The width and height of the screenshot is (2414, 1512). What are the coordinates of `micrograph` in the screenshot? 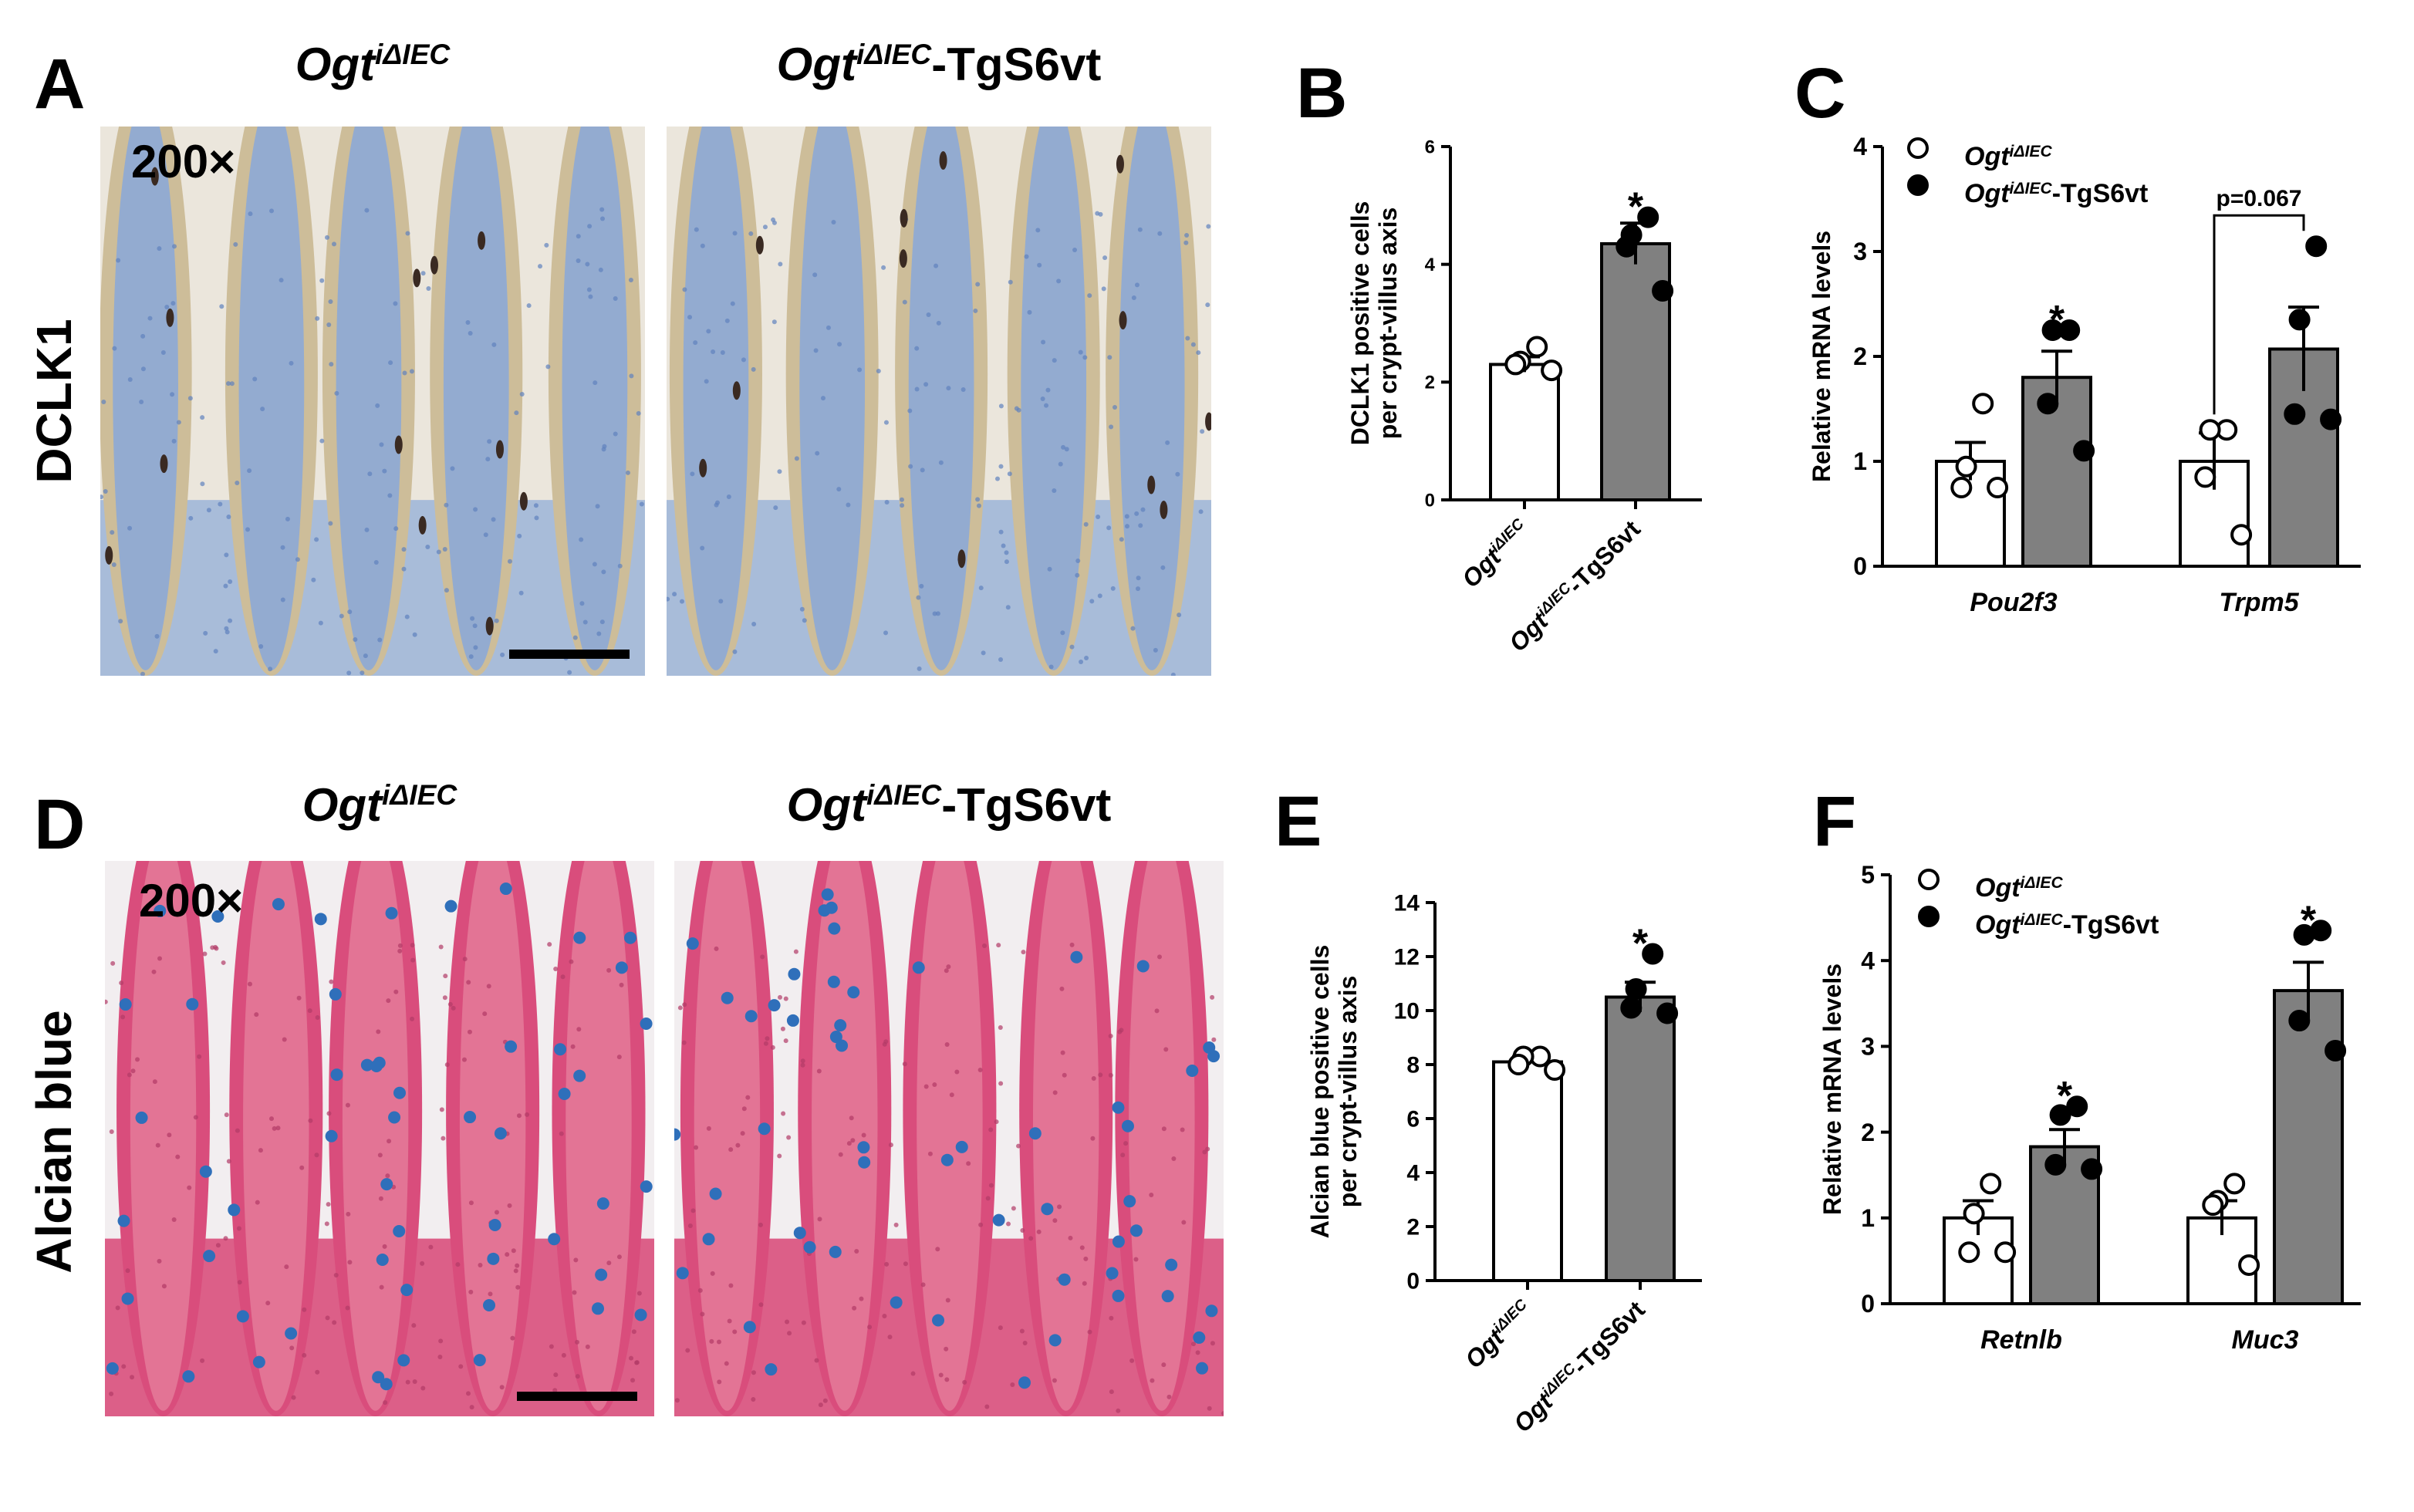 It's located at (949, 1138).